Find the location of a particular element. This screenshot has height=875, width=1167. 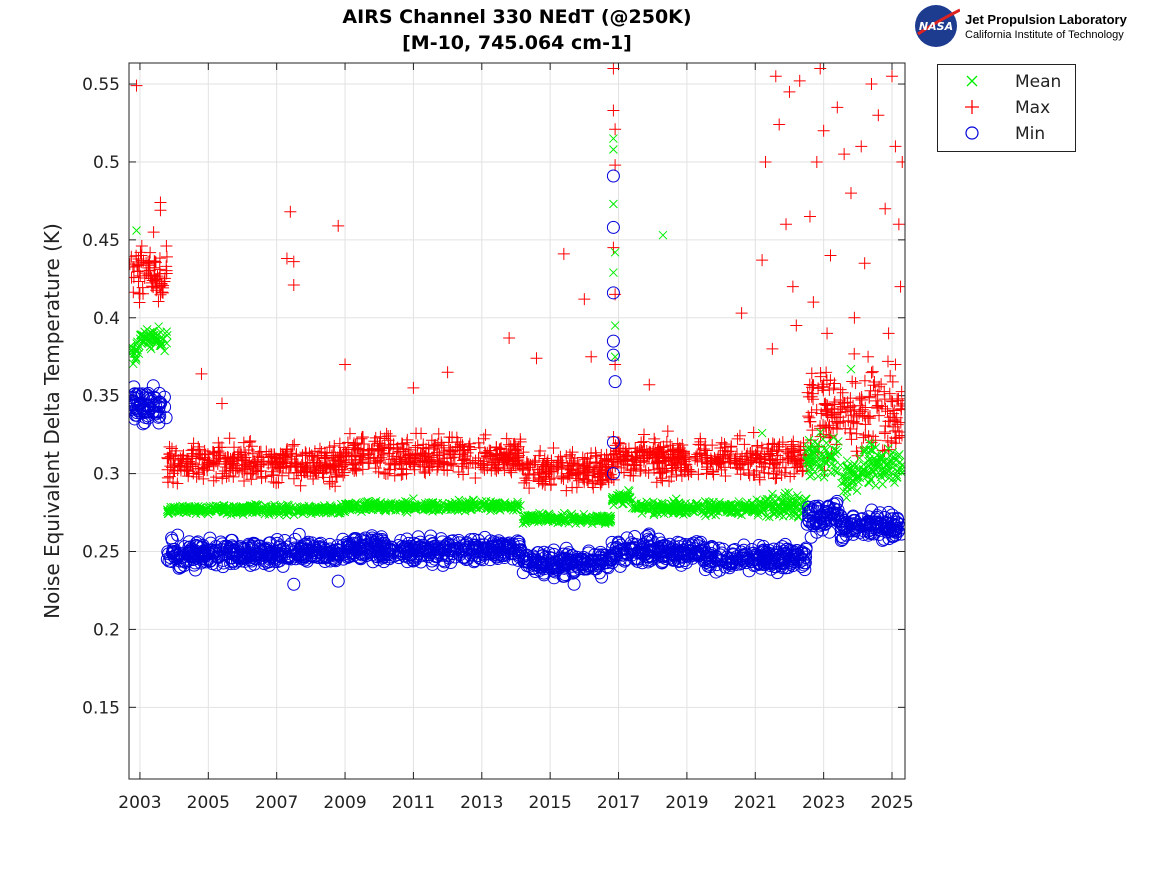

y-tick-label: 0.2 is located at coordinates (106, 630).